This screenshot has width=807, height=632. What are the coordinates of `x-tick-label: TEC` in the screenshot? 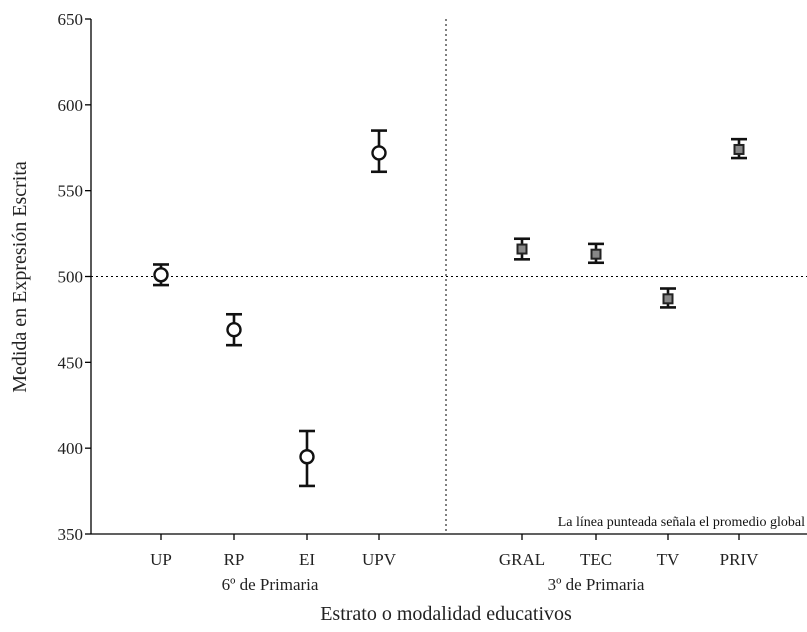 It's located at (596, 559).